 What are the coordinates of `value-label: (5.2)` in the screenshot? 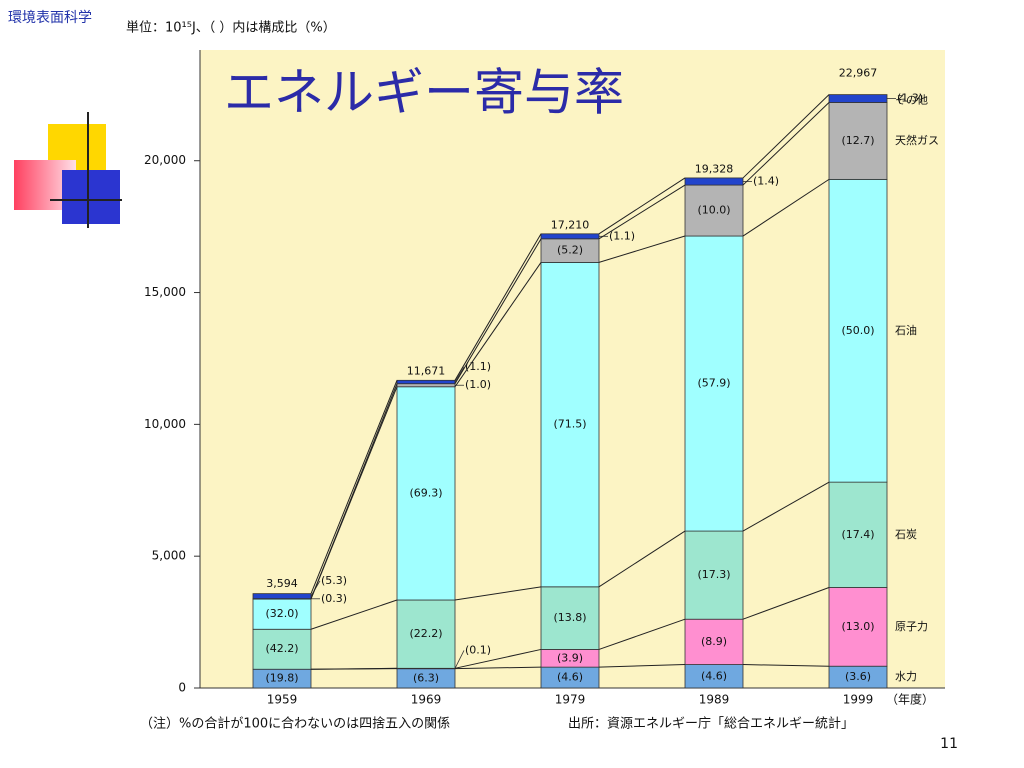 It's located at (570, 250).